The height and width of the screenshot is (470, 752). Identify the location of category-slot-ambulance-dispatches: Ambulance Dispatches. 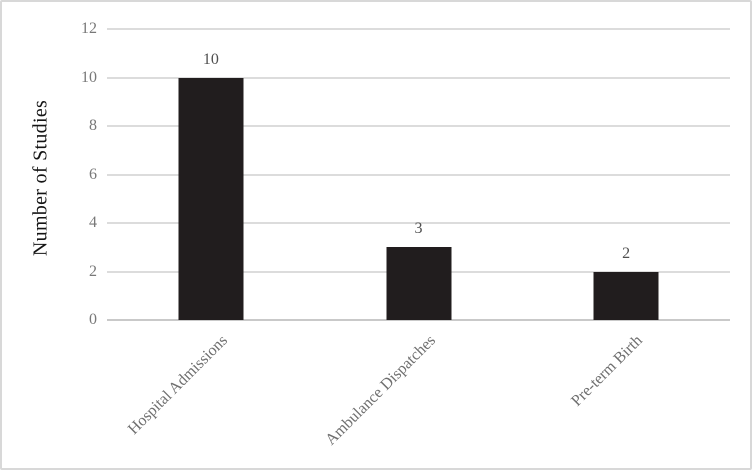
(419, 394).